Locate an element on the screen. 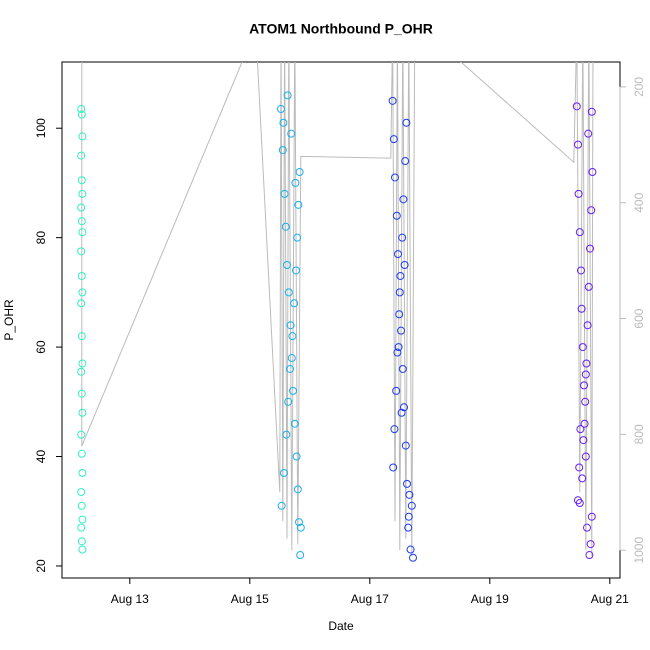  y2-tick-label: 800 is located at coordinates (639, 434).